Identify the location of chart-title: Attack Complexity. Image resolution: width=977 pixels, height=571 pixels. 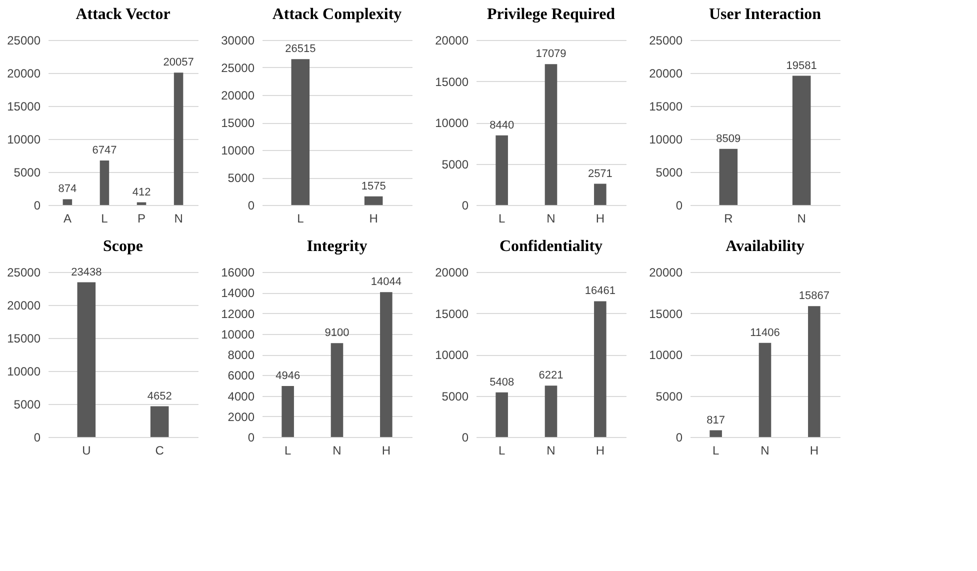
(337, 14).